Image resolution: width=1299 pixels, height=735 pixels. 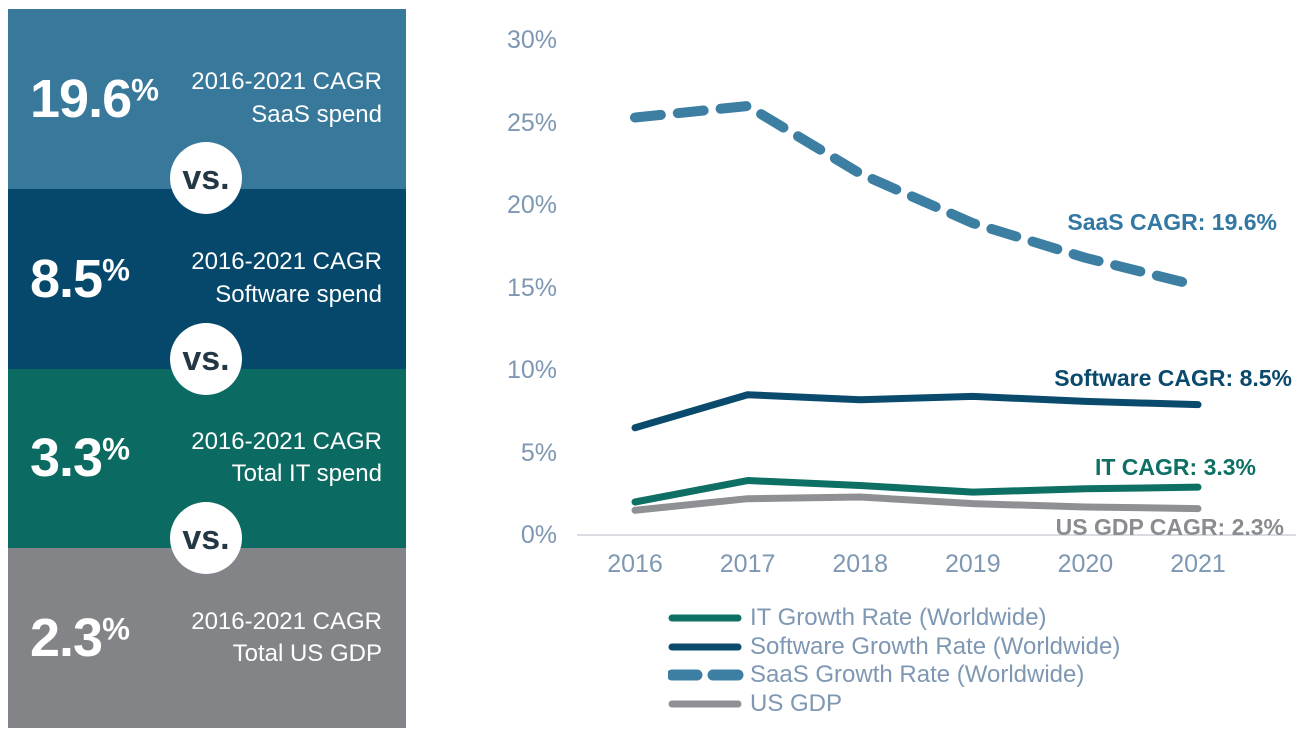 What do you see at coordinates (286, 458) in the screenshot?
I see `stat-label-it: 2016-2021 CAGR Total IT spend` at bounding box center [286, 458].